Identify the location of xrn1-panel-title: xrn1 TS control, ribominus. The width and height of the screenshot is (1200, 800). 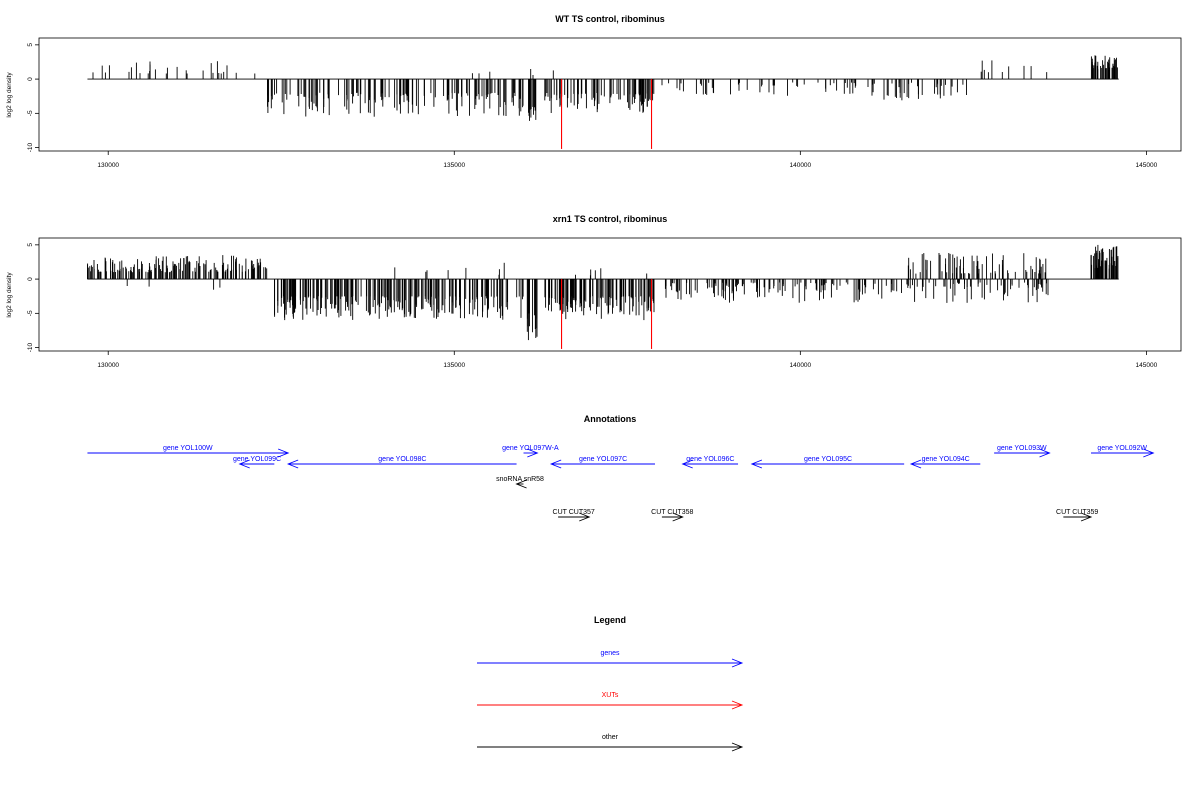
(610, 219).